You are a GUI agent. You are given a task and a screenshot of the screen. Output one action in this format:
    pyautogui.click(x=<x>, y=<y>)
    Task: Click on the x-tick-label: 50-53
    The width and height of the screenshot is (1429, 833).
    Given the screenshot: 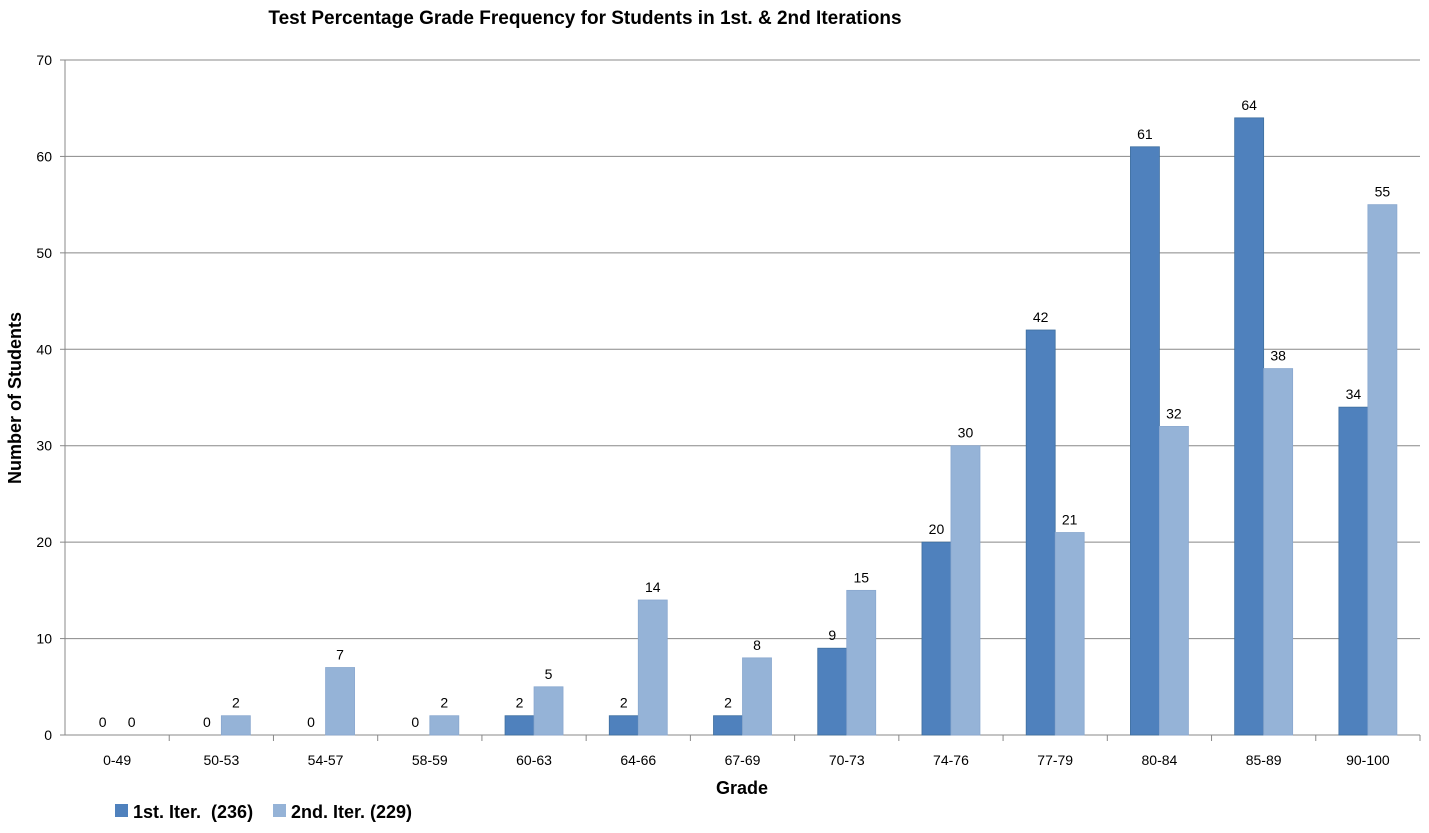 What is the action you would take?
    pyautogui.click(x=221, y=760)
    